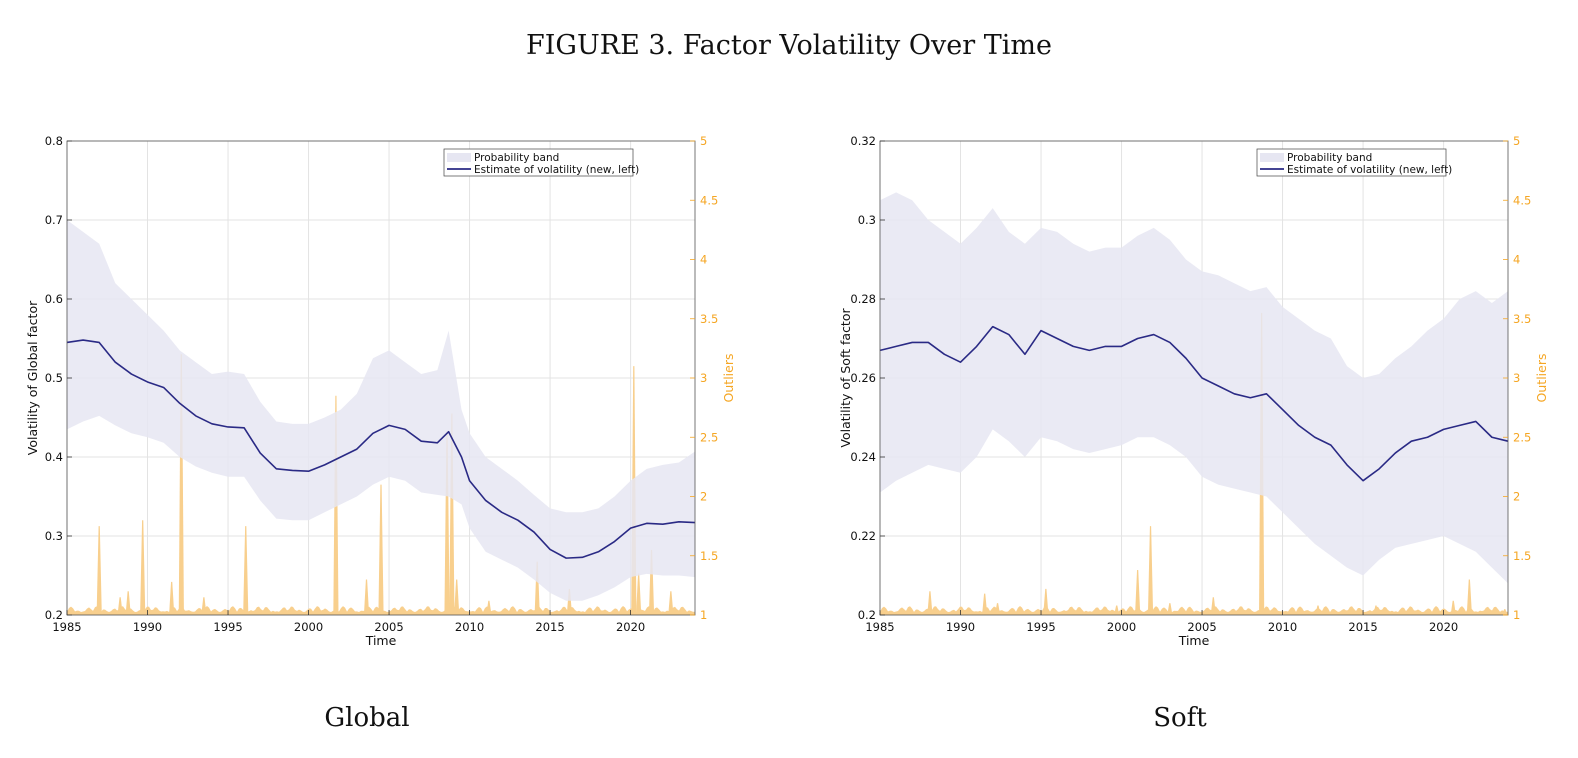 The image size is (1578, 758). Describe the element at coordinates (1121, 627) in the screenshot. I see `soft-xtick-label-3: 2000` at that location.